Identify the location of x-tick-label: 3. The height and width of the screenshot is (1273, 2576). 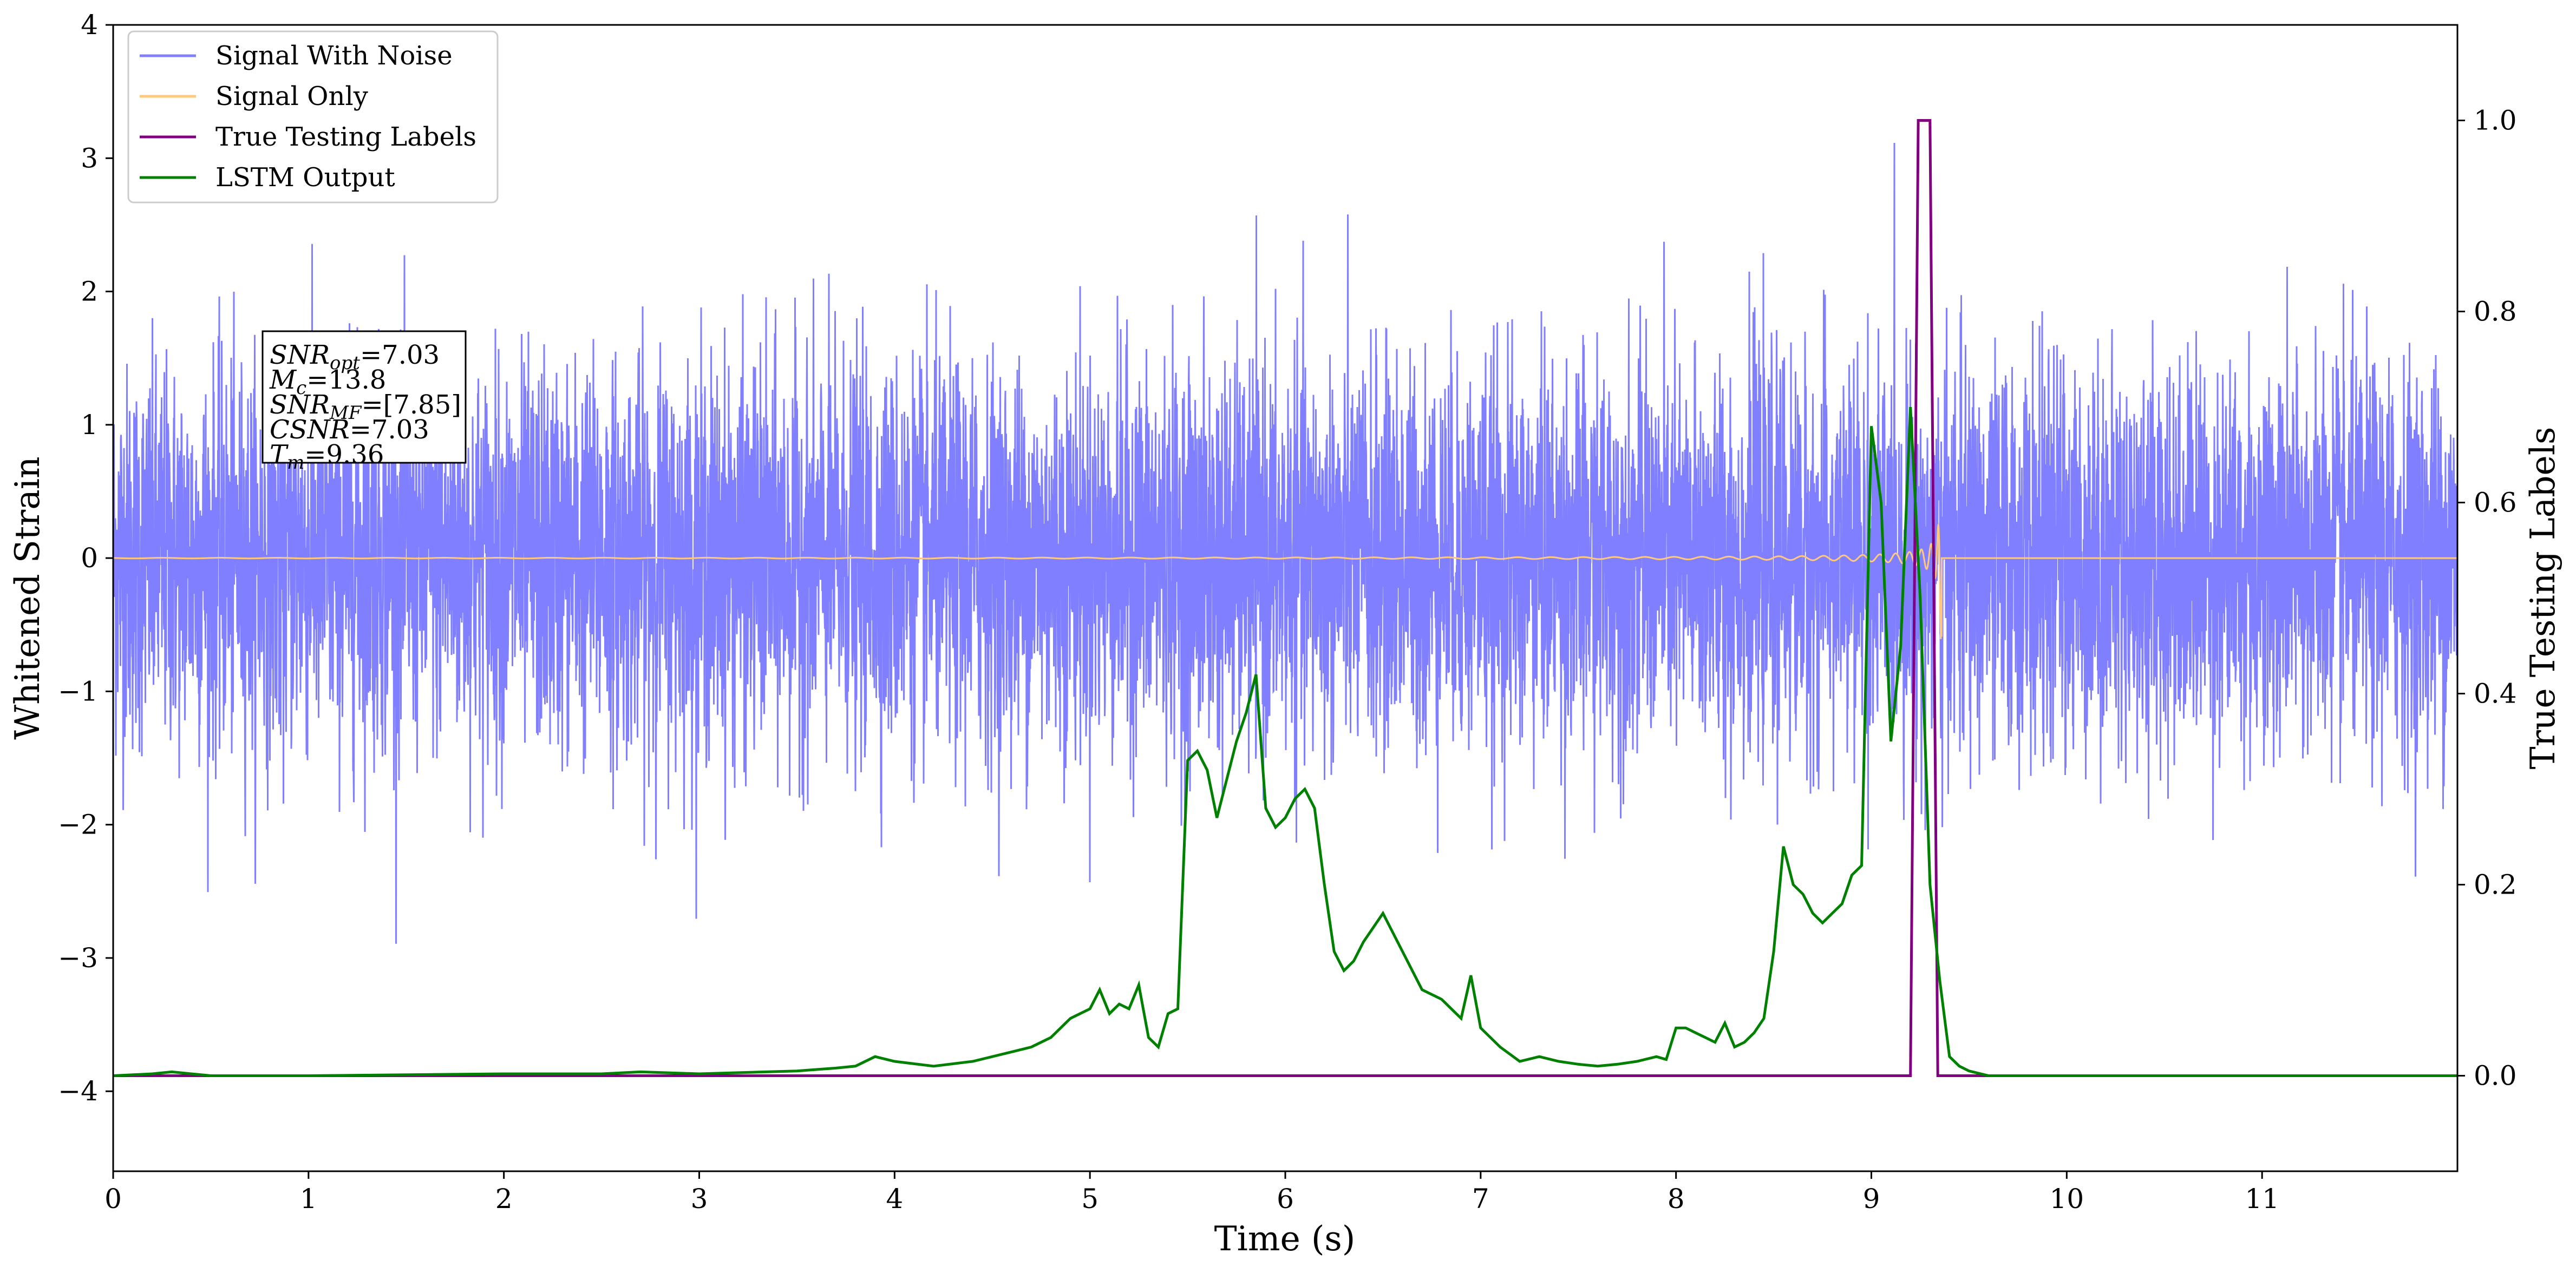
(699, 1199).